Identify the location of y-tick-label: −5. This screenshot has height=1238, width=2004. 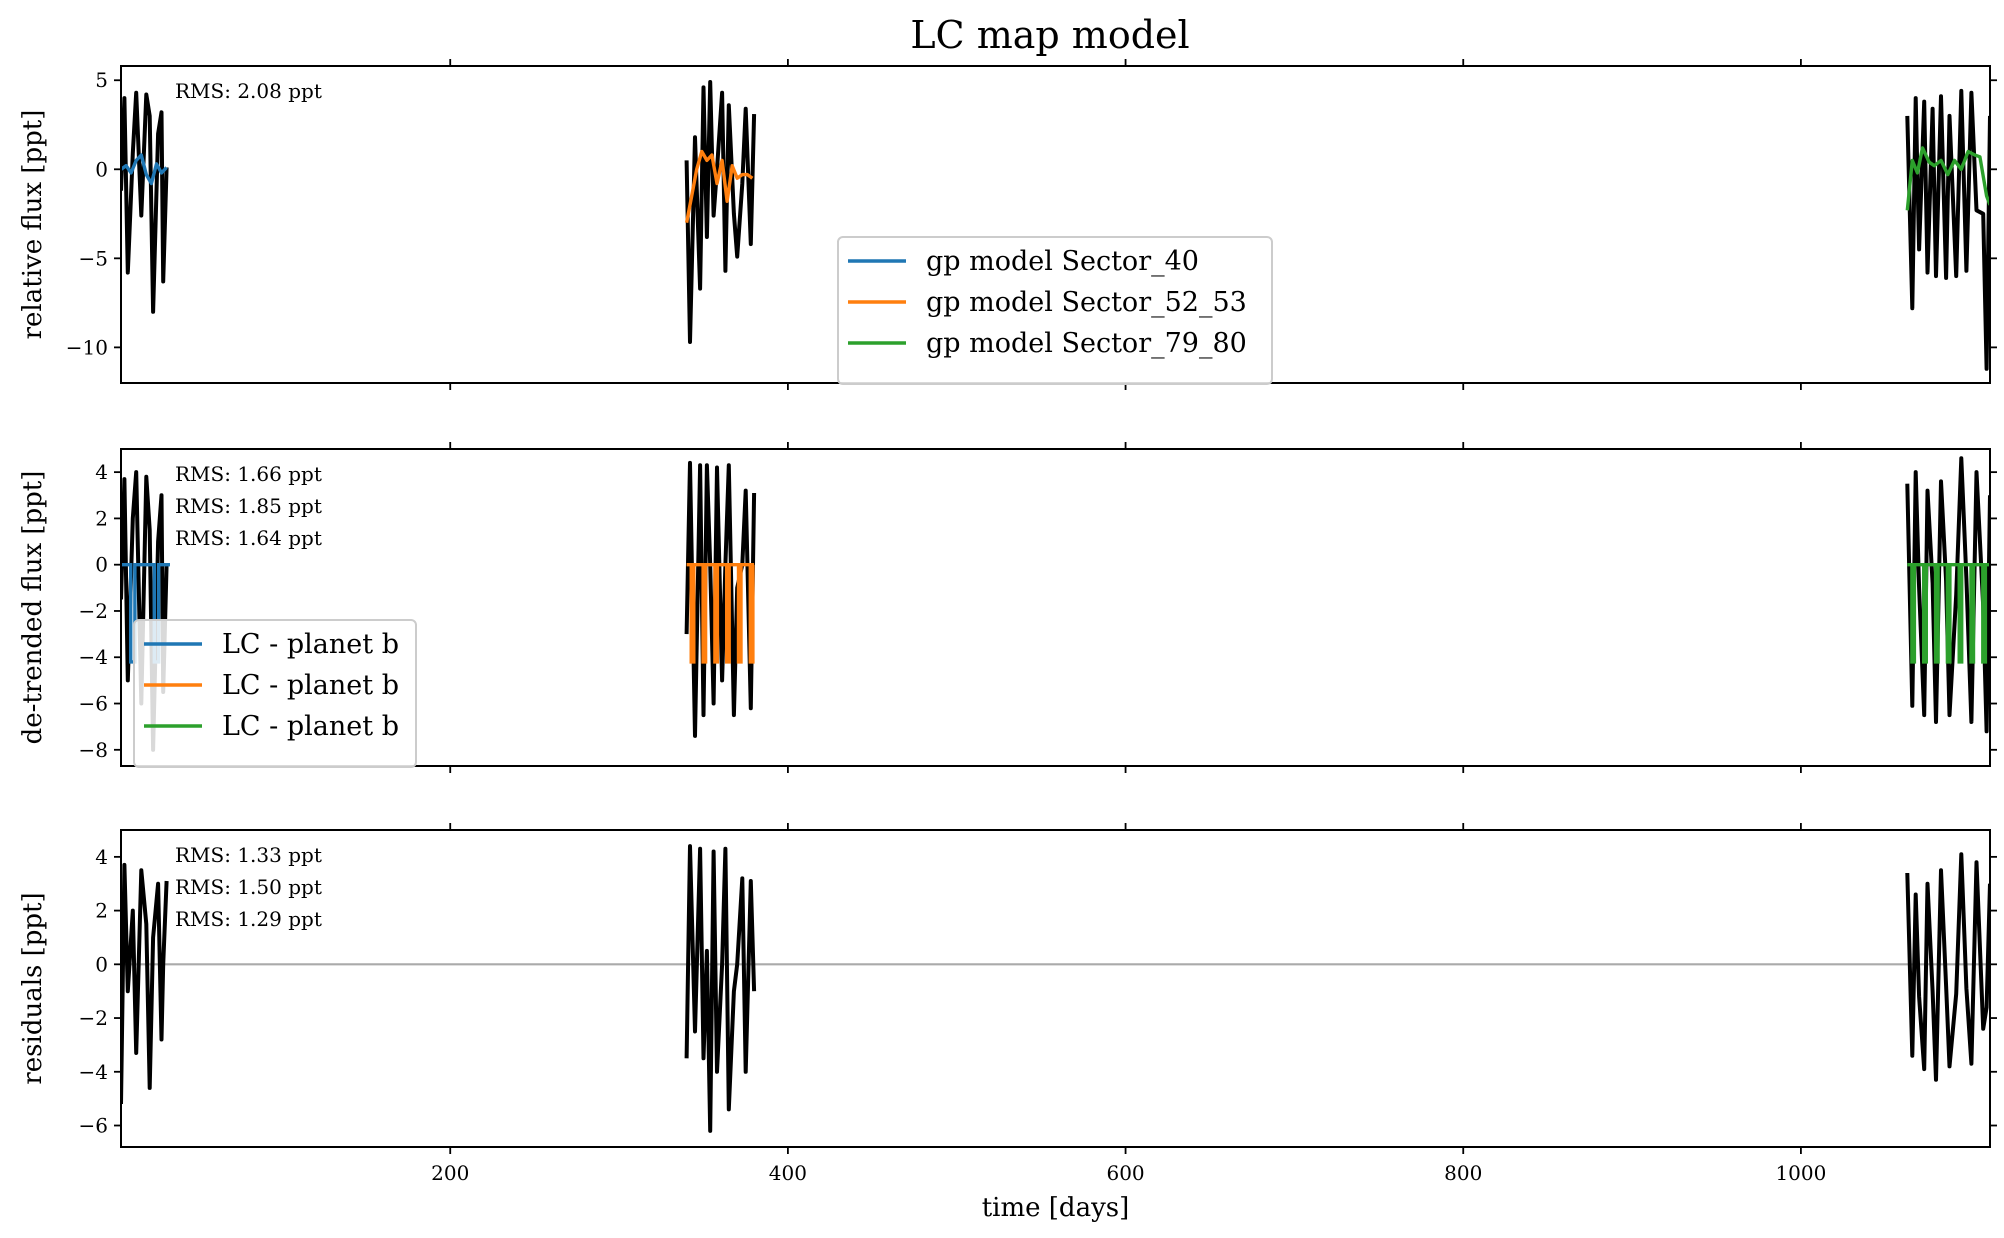
(93, 258).